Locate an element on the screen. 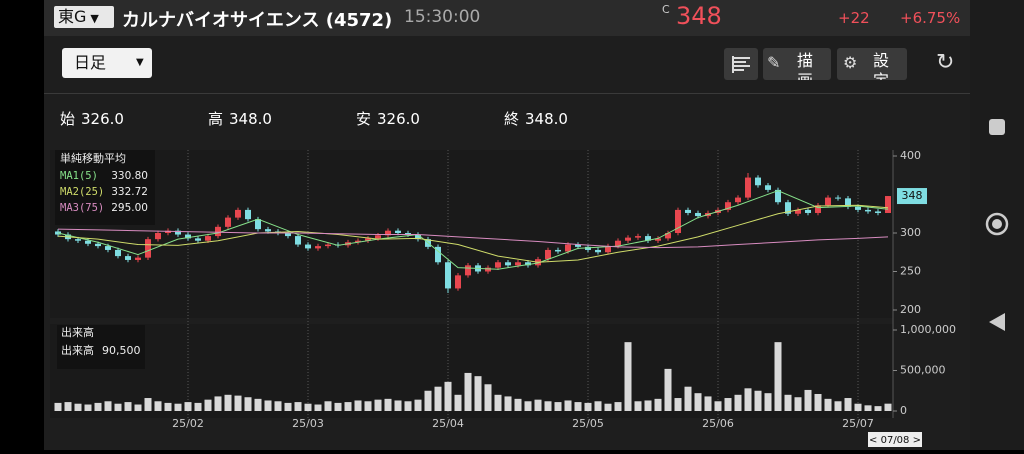  refresh-button: ↻ is located at coordinates (945, 62).